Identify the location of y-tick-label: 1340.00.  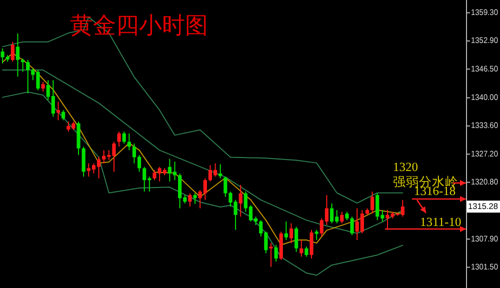
(485, 97).